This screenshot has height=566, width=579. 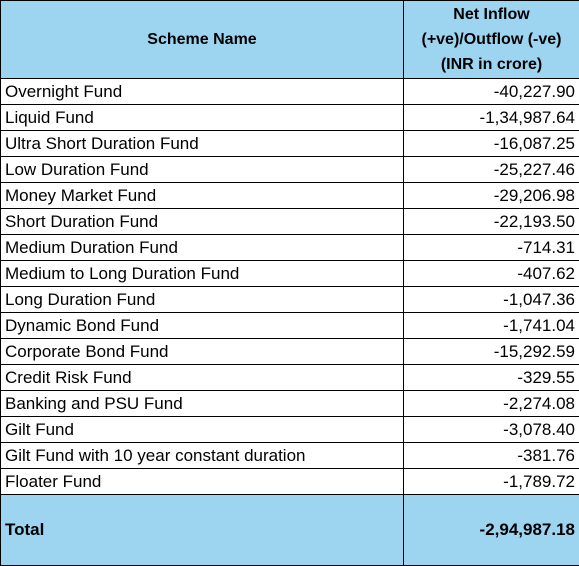 What do you see at coordinates (202, 222) in the screenshot?
I see `scheme-name: Short Duration Fund` at bounding box center [202, 222].